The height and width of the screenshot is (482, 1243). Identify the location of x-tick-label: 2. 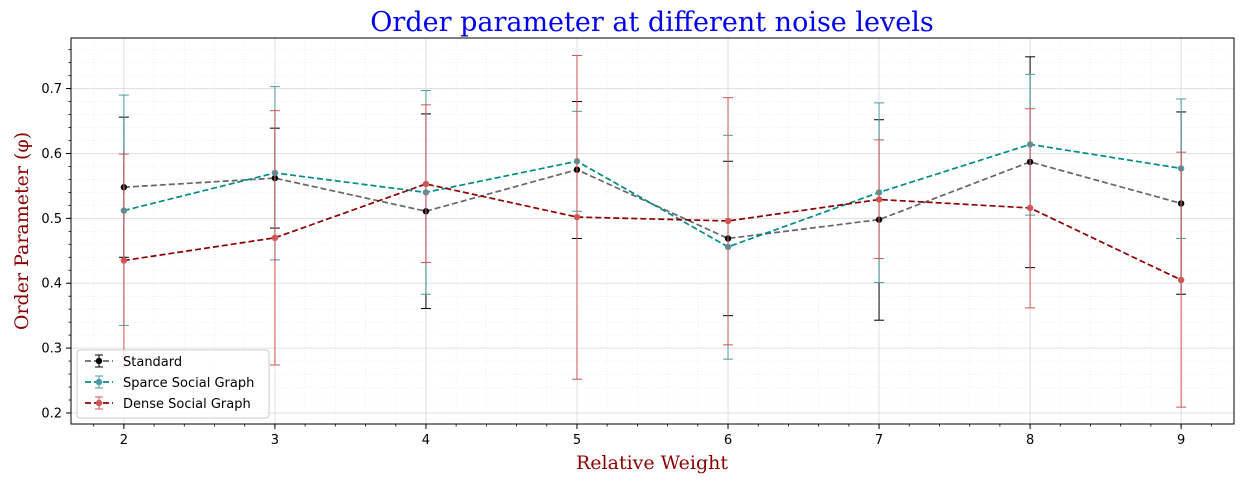
(124, 440).